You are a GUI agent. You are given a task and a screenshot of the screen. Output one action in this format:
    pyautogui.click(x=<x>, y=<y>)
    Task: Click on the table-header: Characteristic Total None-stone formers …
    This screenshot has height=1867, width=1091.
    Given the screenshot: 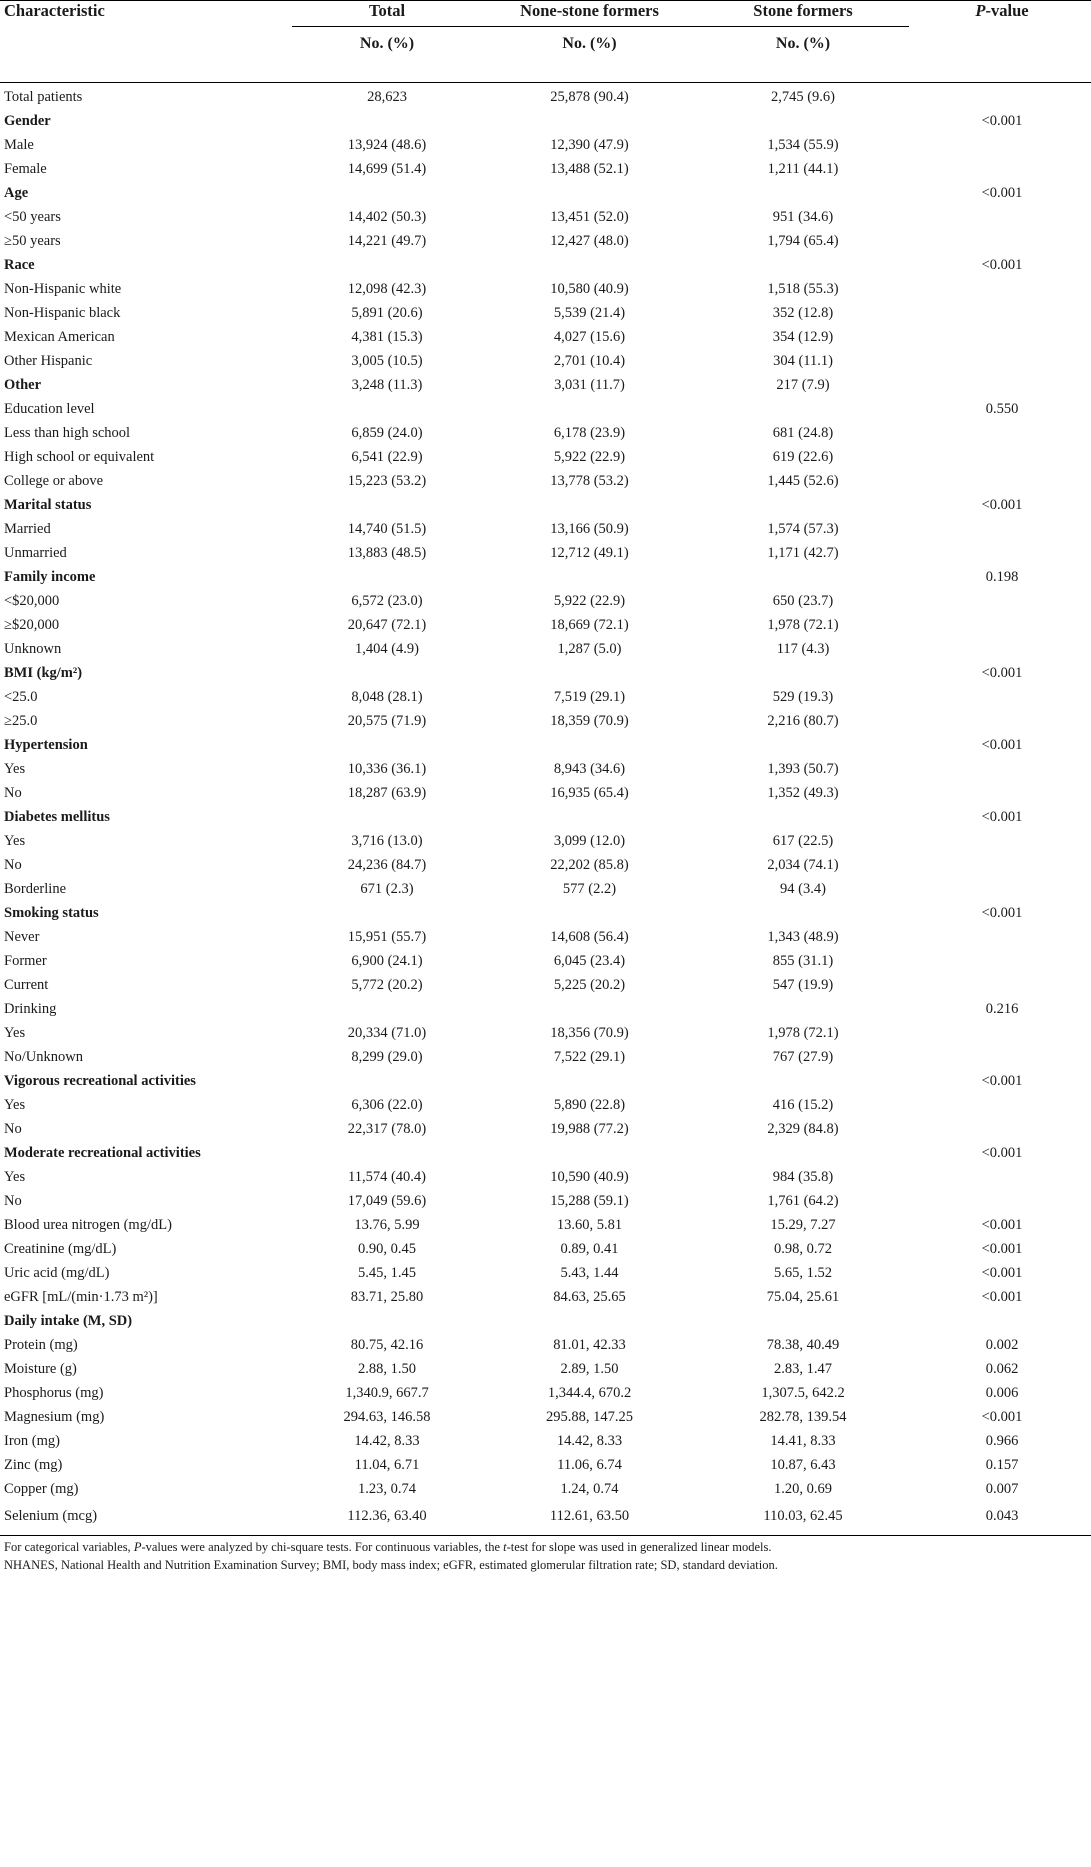 What is the action you would take?
    pyautogui.click(x=545, y=41)
    